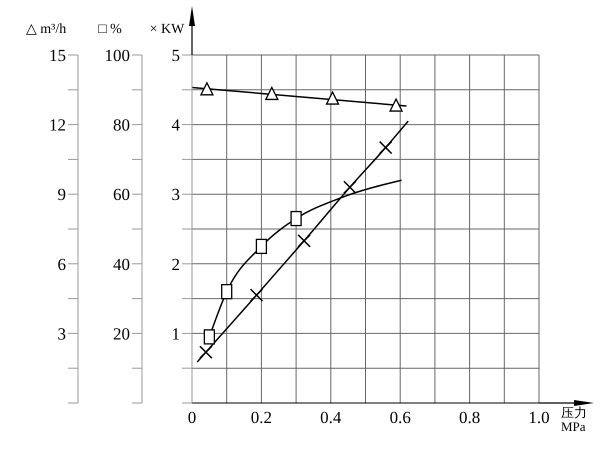 The image size is (600, 459). I want to click on y-tick-label: 5, so click(176, 56).